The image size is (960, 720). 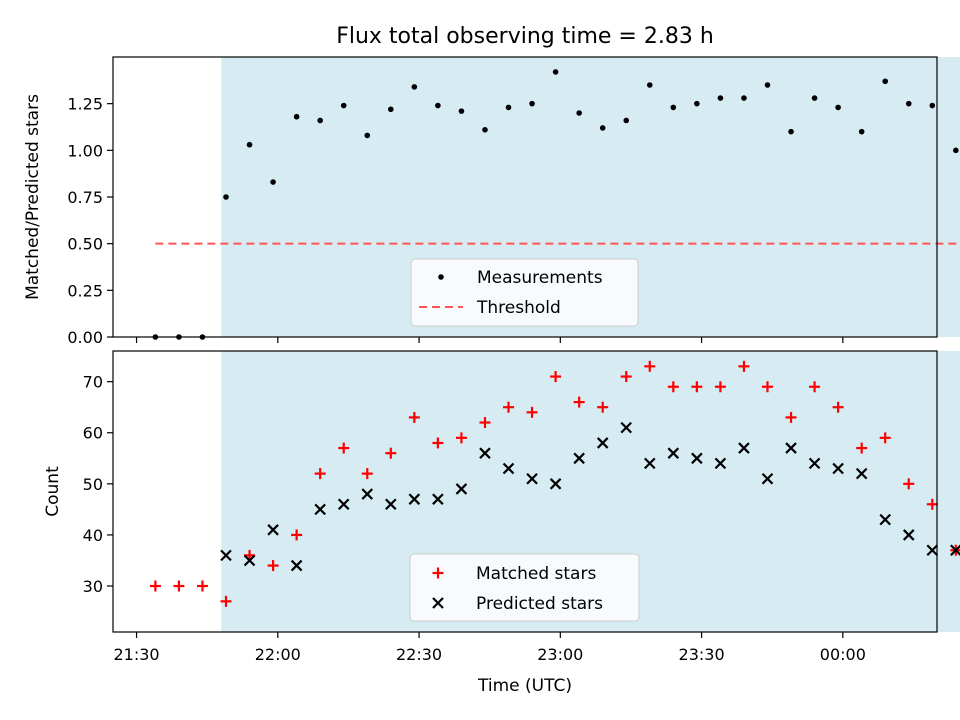 What do you see at coordinates (33, 197) in the screenshot?
I see `ratio-y-axis-label: Matched/Predicted stars` at bounding box center [33, 197].